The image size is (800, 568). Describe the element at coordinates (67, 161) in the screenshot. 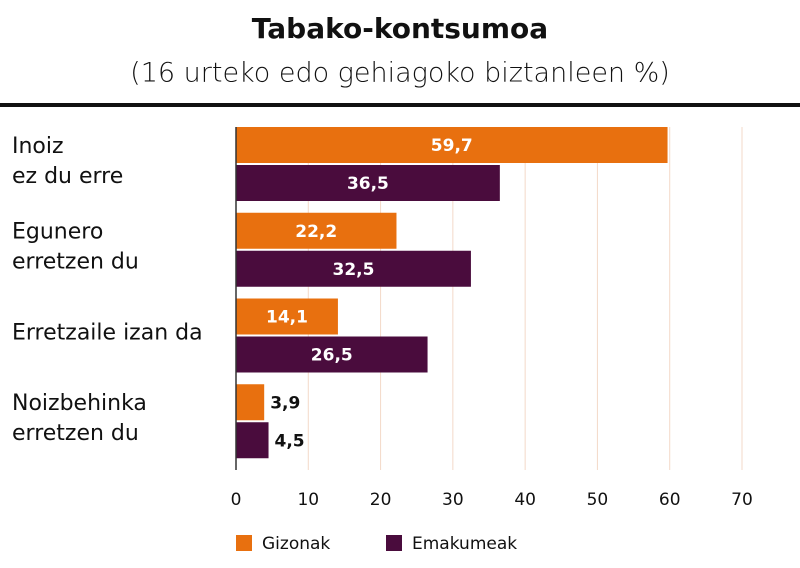

I see `category-label: Inoiz ez du erre` at that location.